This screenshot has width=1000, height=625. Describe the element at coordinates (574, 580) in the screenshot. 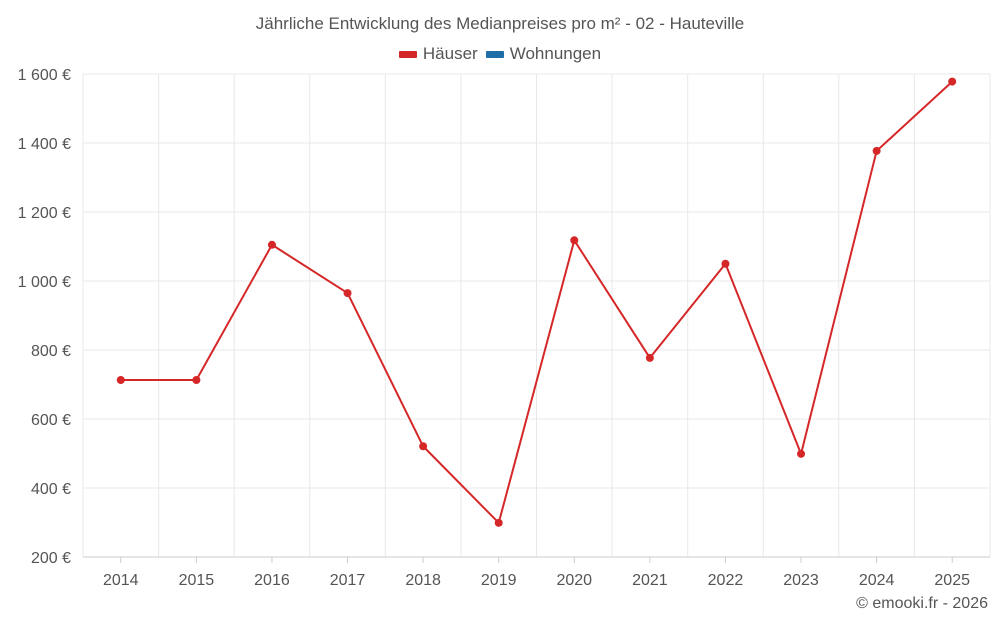

I see `x-tick-label: 2020` at that location.